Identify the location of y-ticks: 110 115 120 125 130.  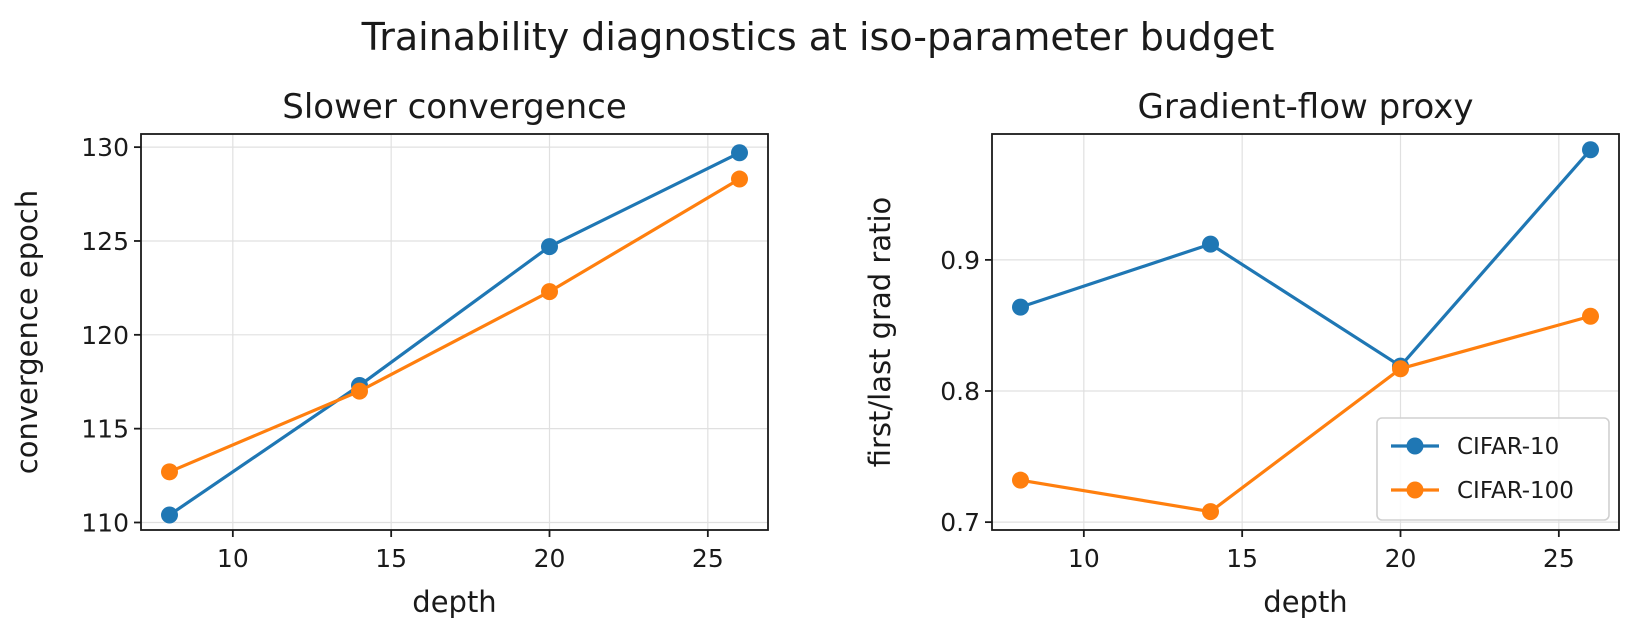
(111, 335).